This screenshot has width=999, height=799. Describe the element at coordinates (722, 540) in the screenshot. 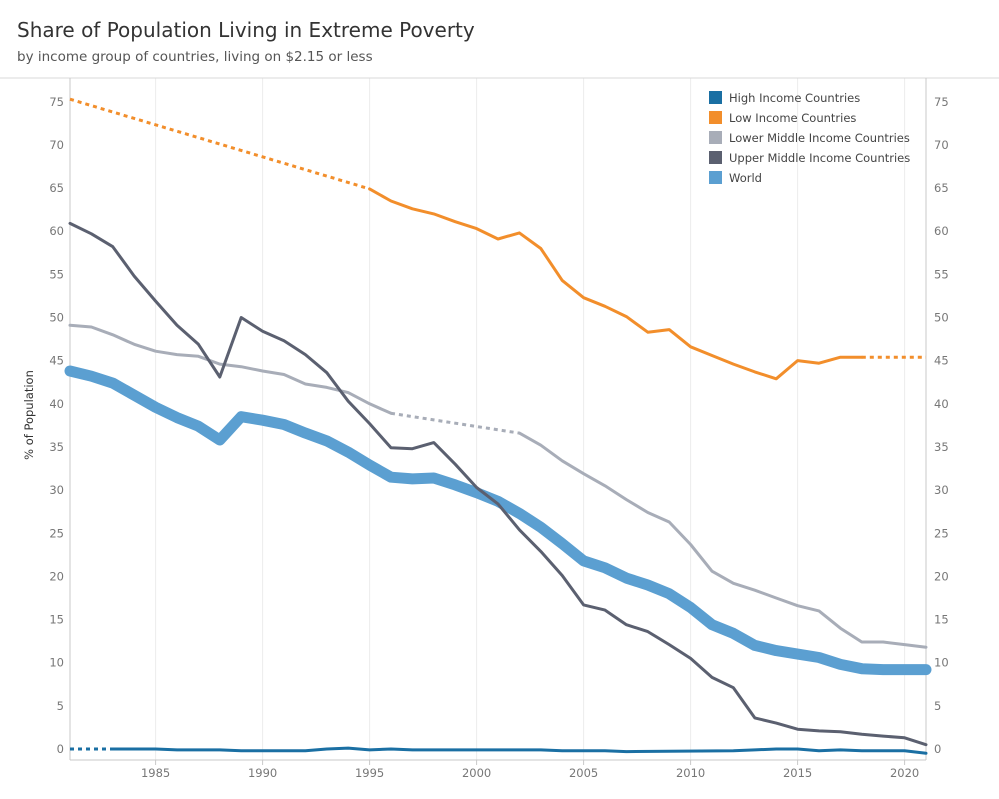

I see `lower-middle-income-countries-line-segment` at that location.